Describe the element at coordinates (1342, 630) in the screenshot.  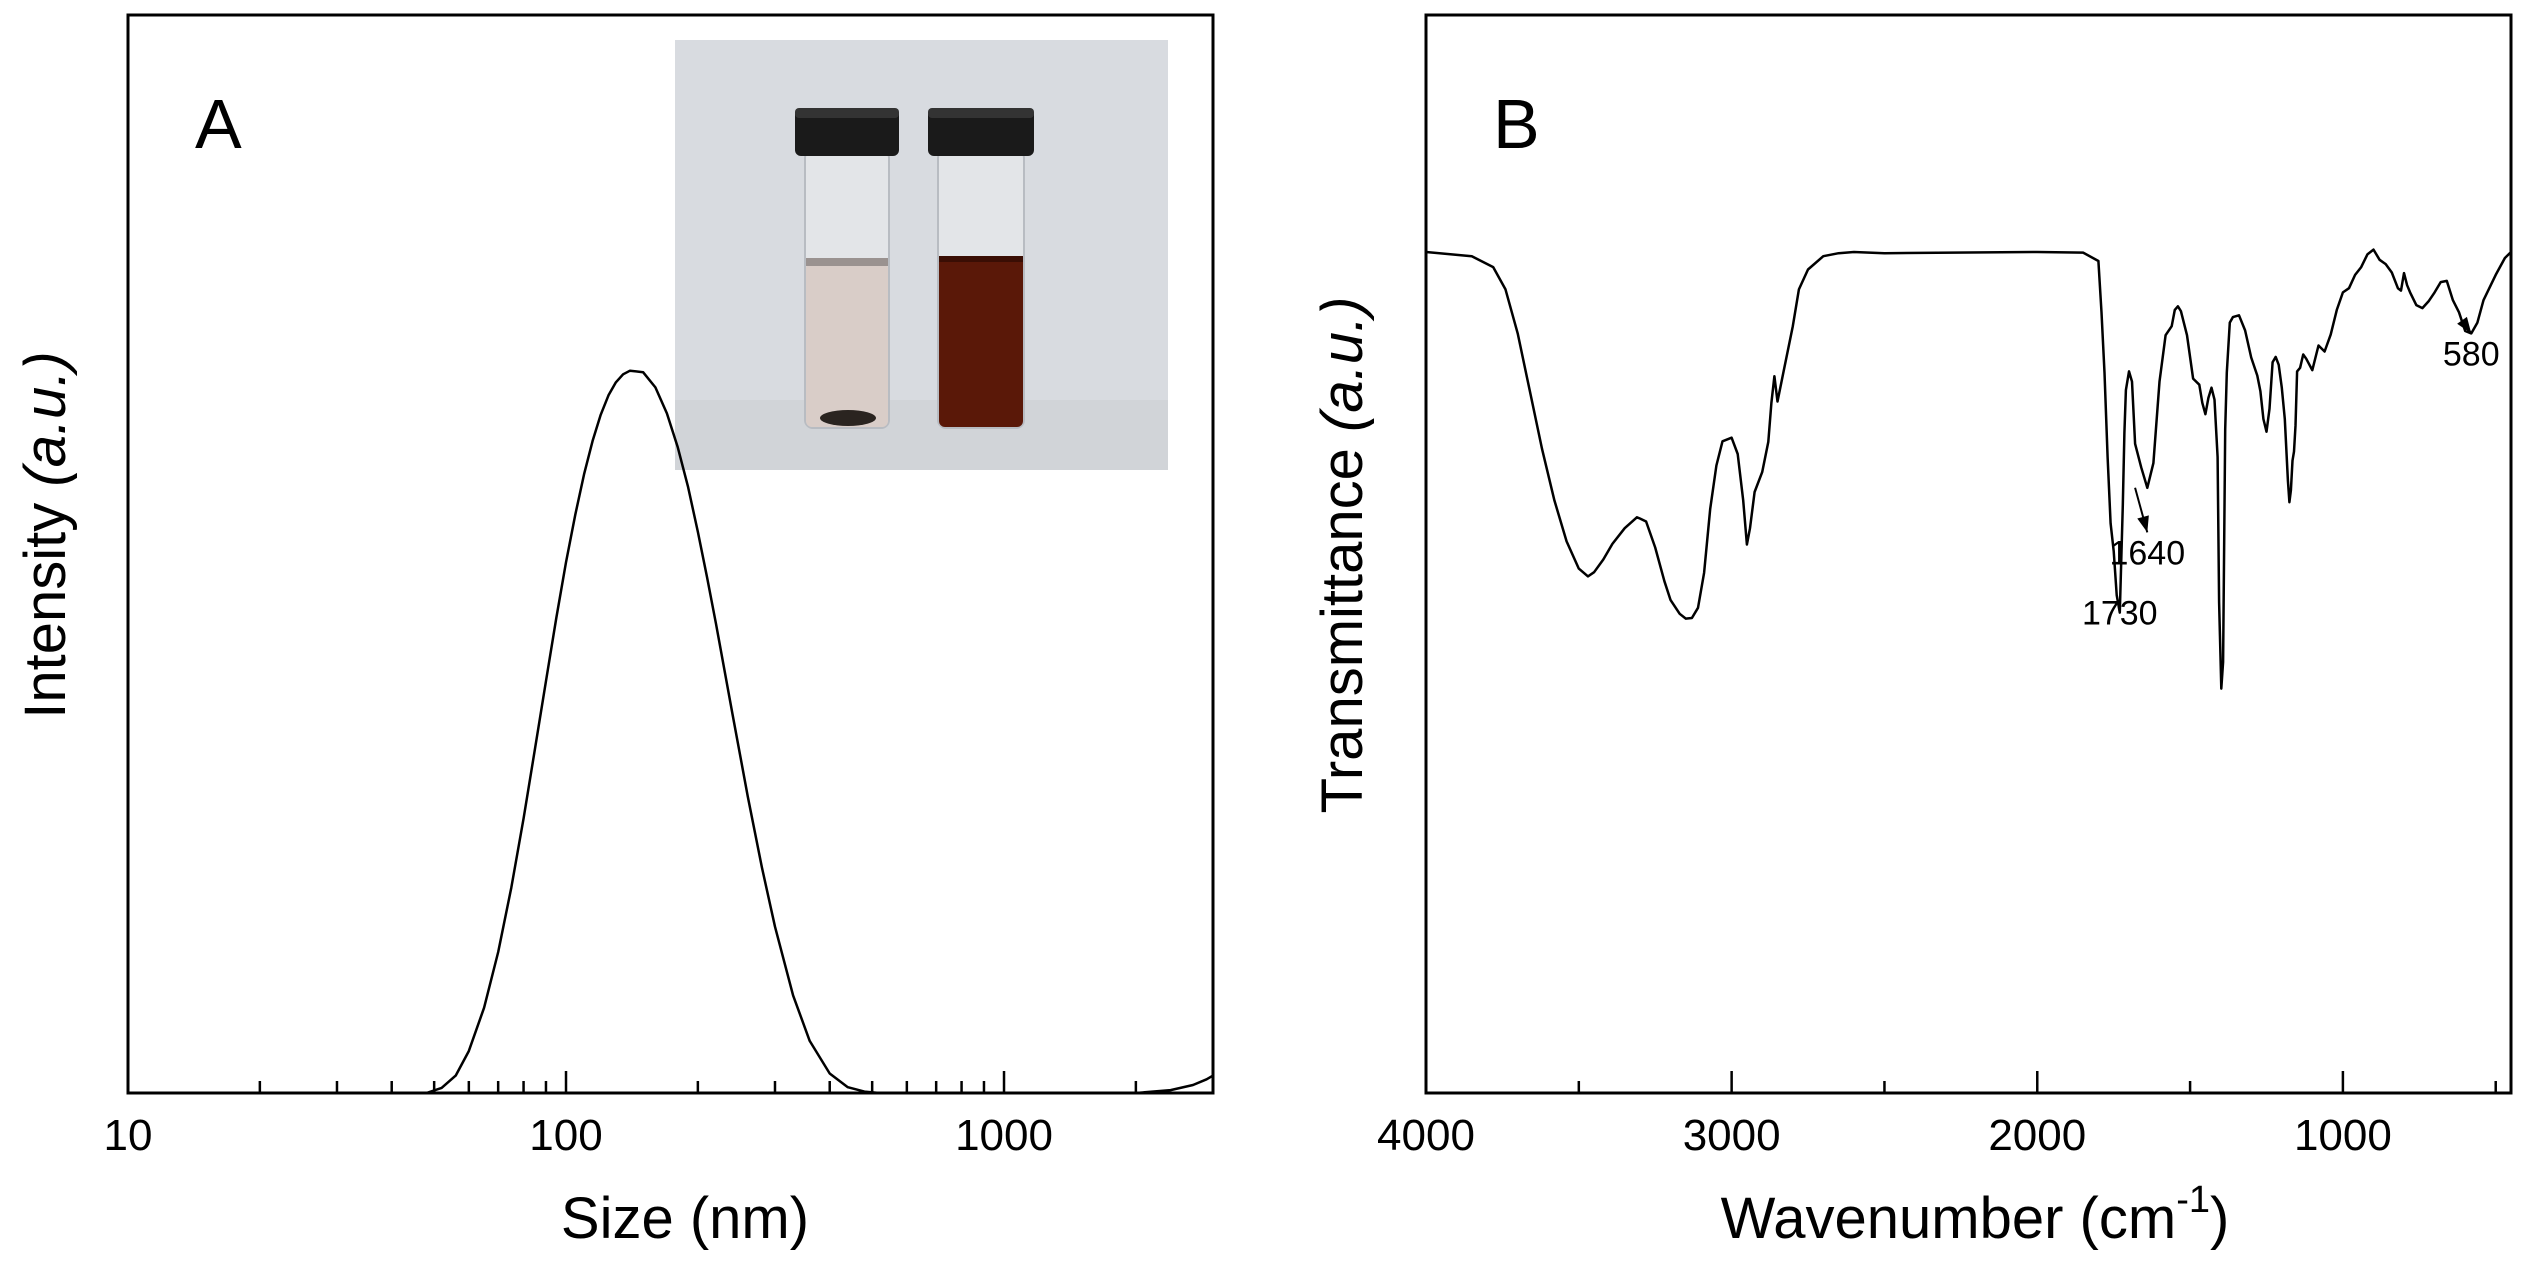
I see `panel-b-y-axis-title-main: Transmittance` at that location.